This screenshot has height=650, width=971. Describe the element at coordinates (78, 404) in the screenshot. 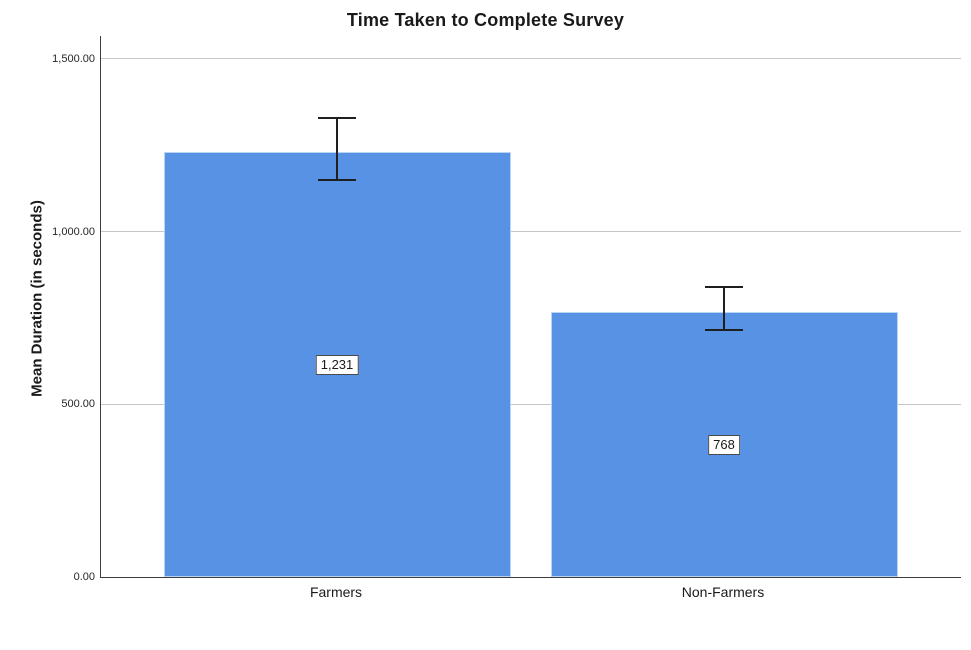

I see `y-tick-label: 500.00` at that location.